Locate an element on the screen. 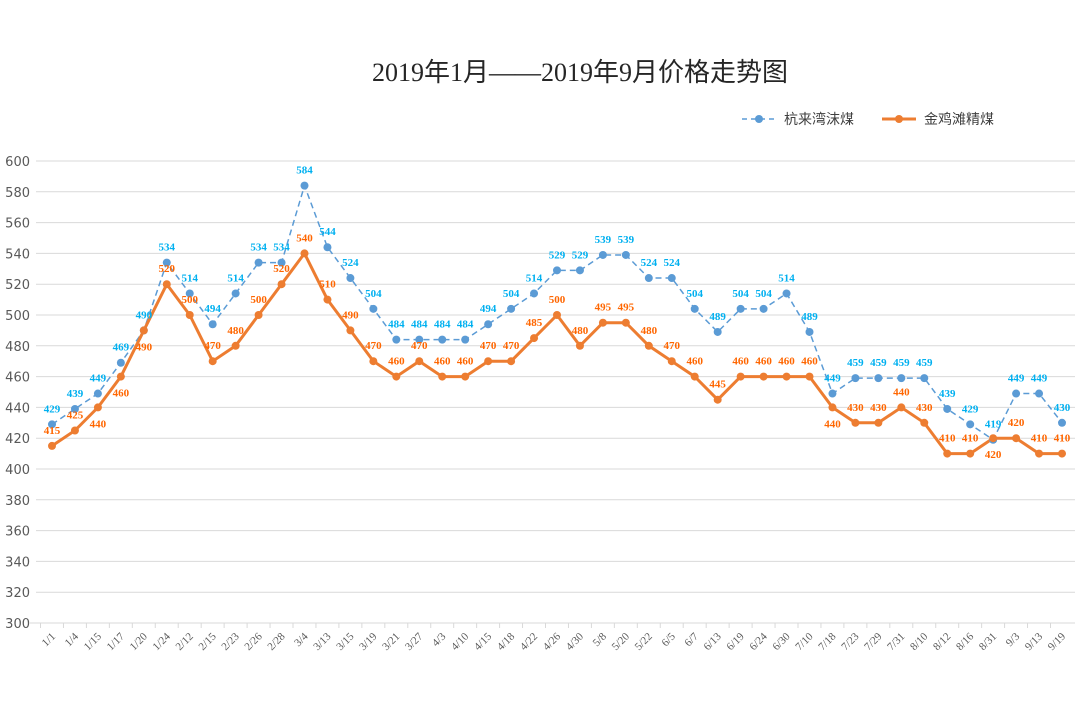 This screenshot has height=702, width=1080. y-tick-label: 440 is located at coordinates (17, 408).